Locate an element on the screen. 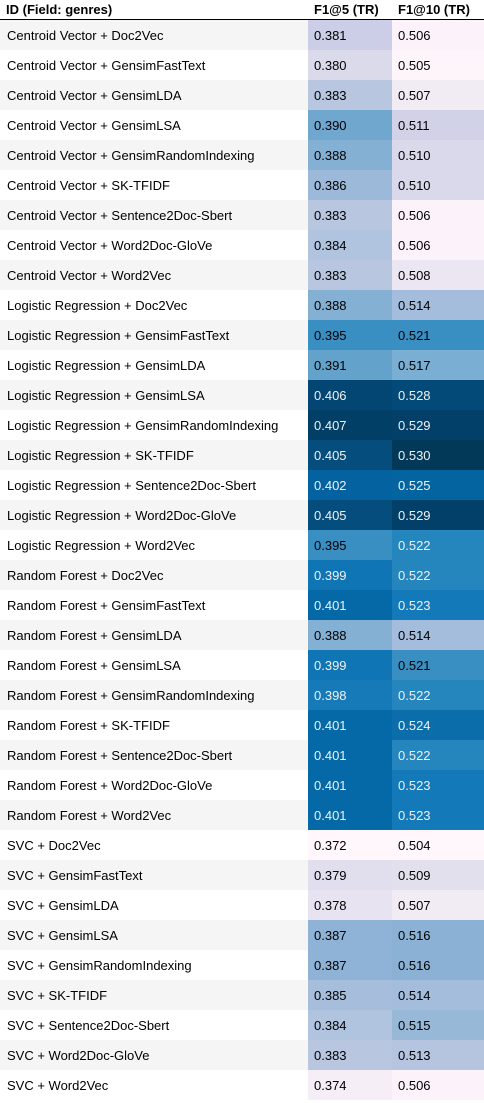 The width and height of the screenshot is (484, 1103). header-row: ID (Field: genres) F1@5 (TR) F1@10 (TR) is located at coordinates (242, 10).